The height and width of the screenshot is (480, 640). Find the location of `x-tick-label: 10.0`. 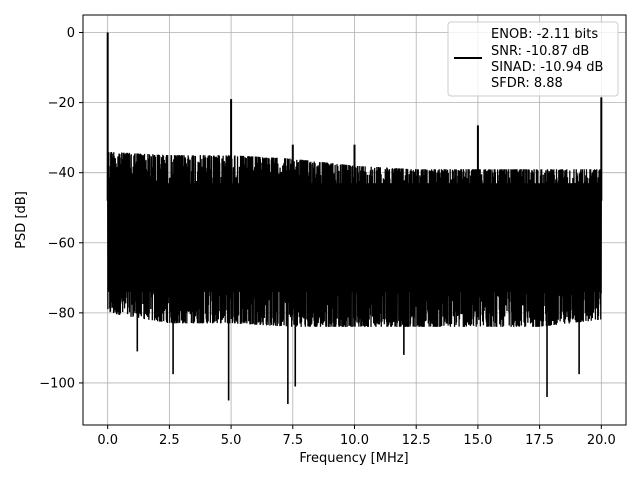

x-tick-label: 10.0 is located at coordinates (354, 440).